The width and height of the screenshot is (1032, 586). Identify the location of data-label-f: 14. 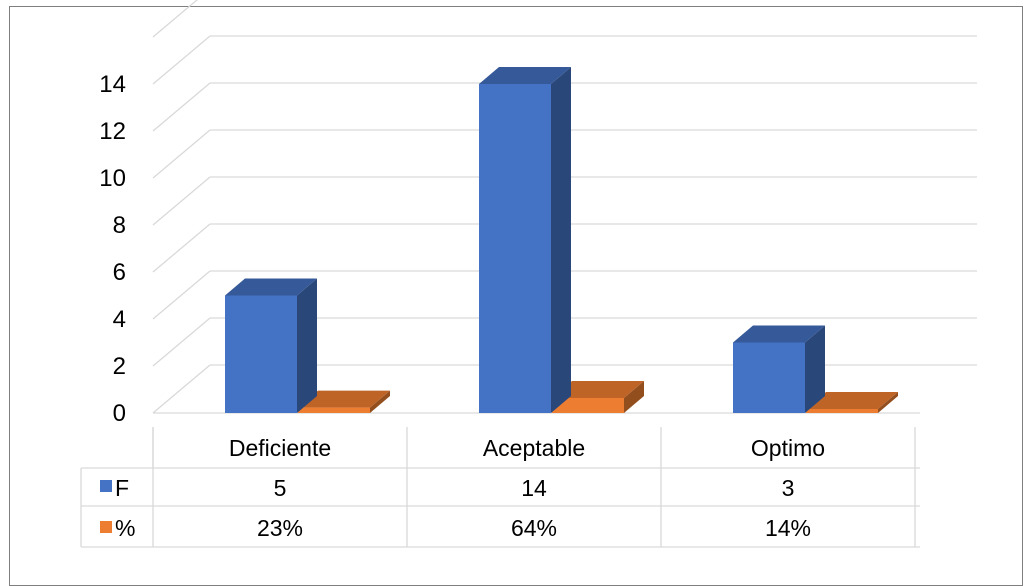
(534, 488).